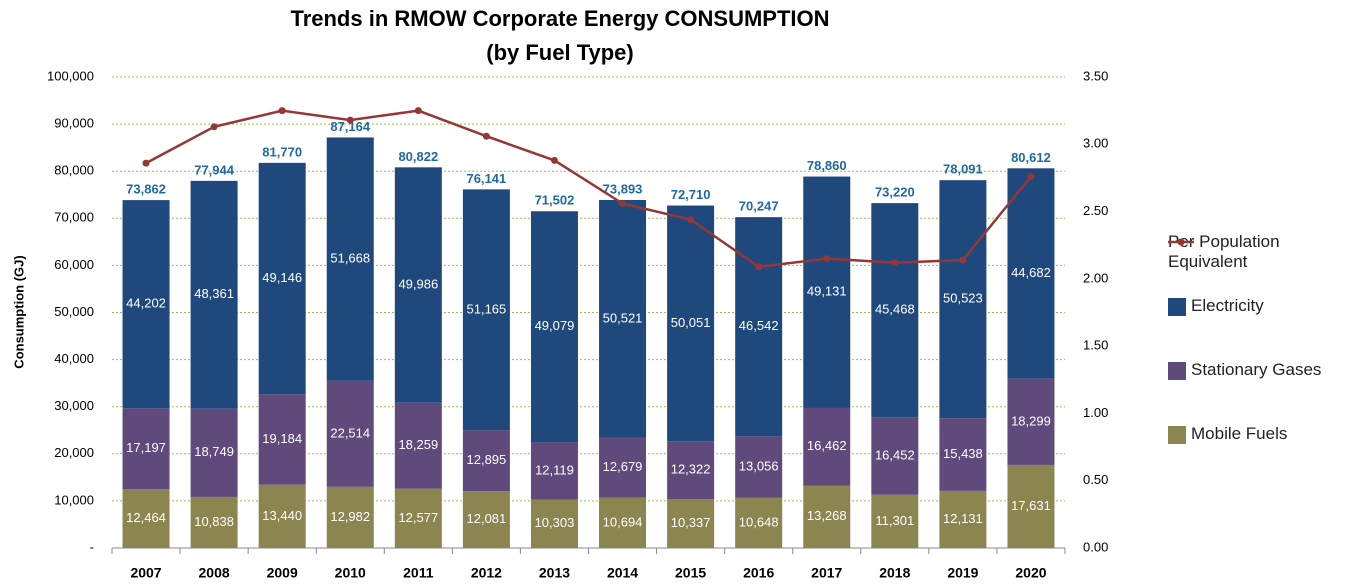 The width and height of the screenshot is (1361, 586). Describe the element at coordinates (486, 573) in the screenshot. I see `x-tick-label: 2012` at that location.